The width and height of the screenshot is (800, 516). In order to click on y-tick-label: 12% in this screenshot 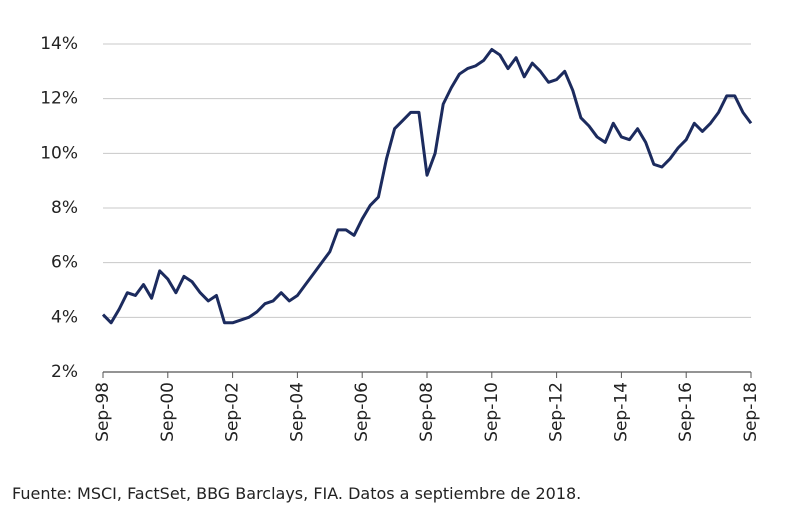, I will do `click(59, 99)`.